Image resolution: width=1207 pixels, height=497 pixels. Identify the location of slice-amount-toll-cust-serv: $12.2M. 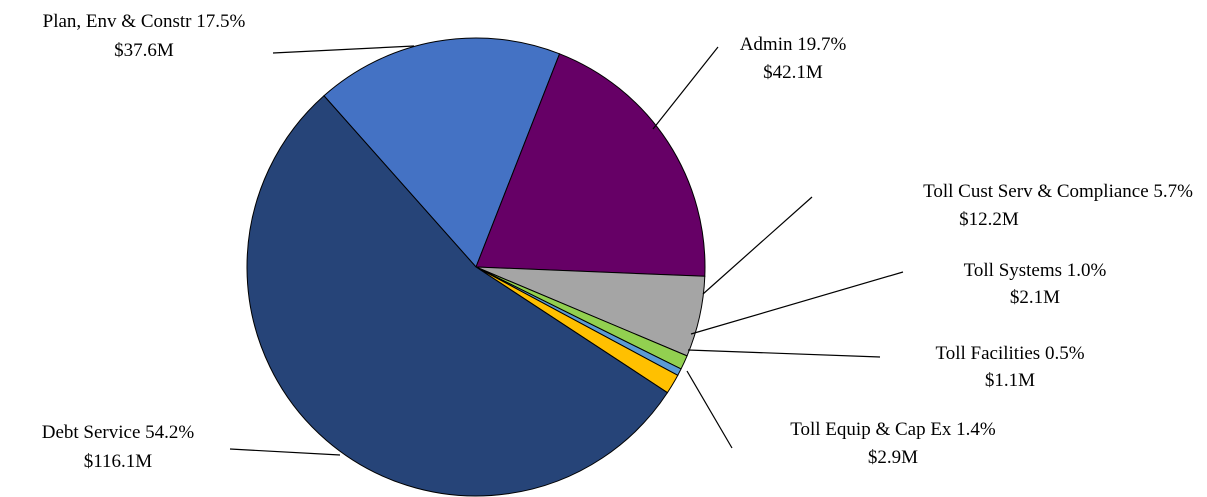
(989, 219).